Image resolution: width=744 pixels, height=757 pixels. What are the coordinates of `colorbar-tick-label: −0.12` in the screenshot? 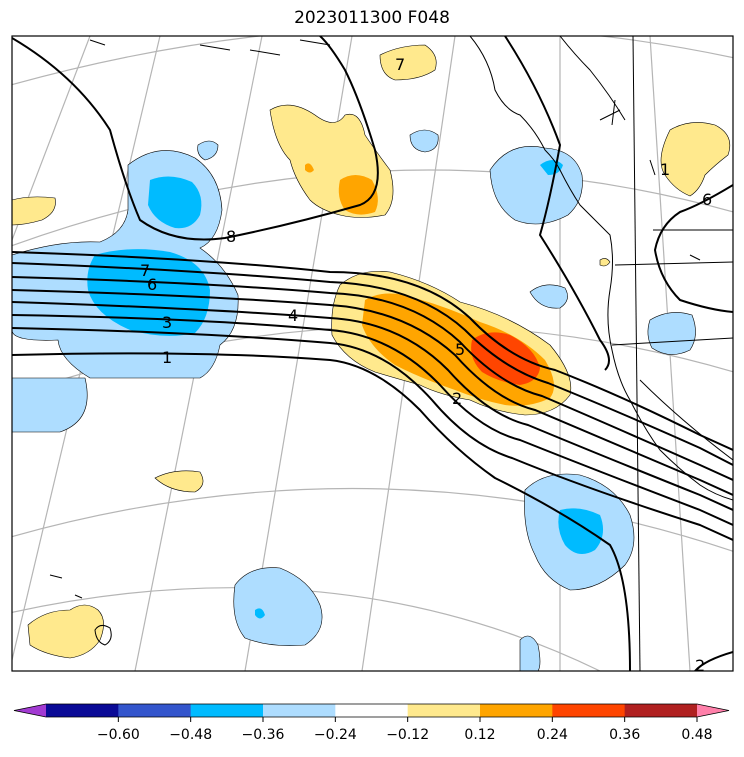 It's located at (407, 735).